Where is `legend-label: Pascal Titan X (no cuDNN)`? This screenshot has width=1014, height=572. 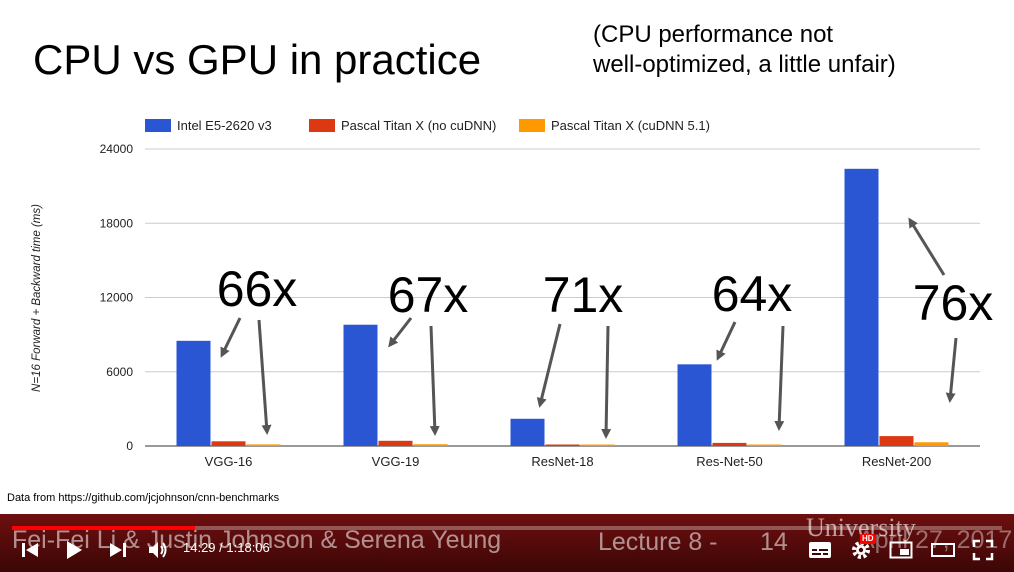
legend-label: Pascal Titan X (no cuDNN) is located at coordinates (418, 125).